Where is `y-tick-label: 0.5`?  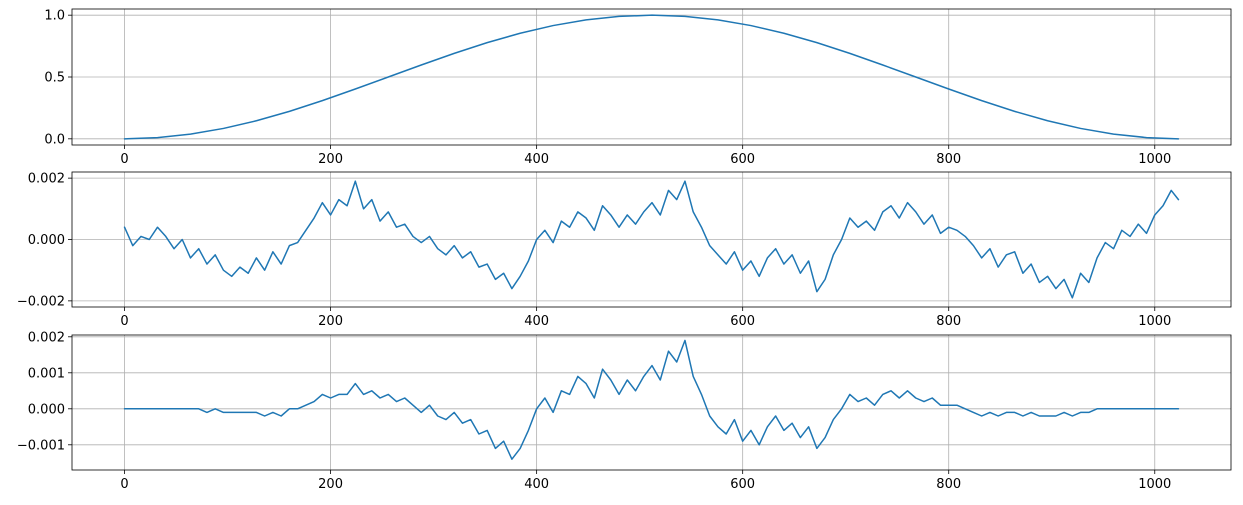 y-tick-label: 0.5 is located at coordinates (54, 78).